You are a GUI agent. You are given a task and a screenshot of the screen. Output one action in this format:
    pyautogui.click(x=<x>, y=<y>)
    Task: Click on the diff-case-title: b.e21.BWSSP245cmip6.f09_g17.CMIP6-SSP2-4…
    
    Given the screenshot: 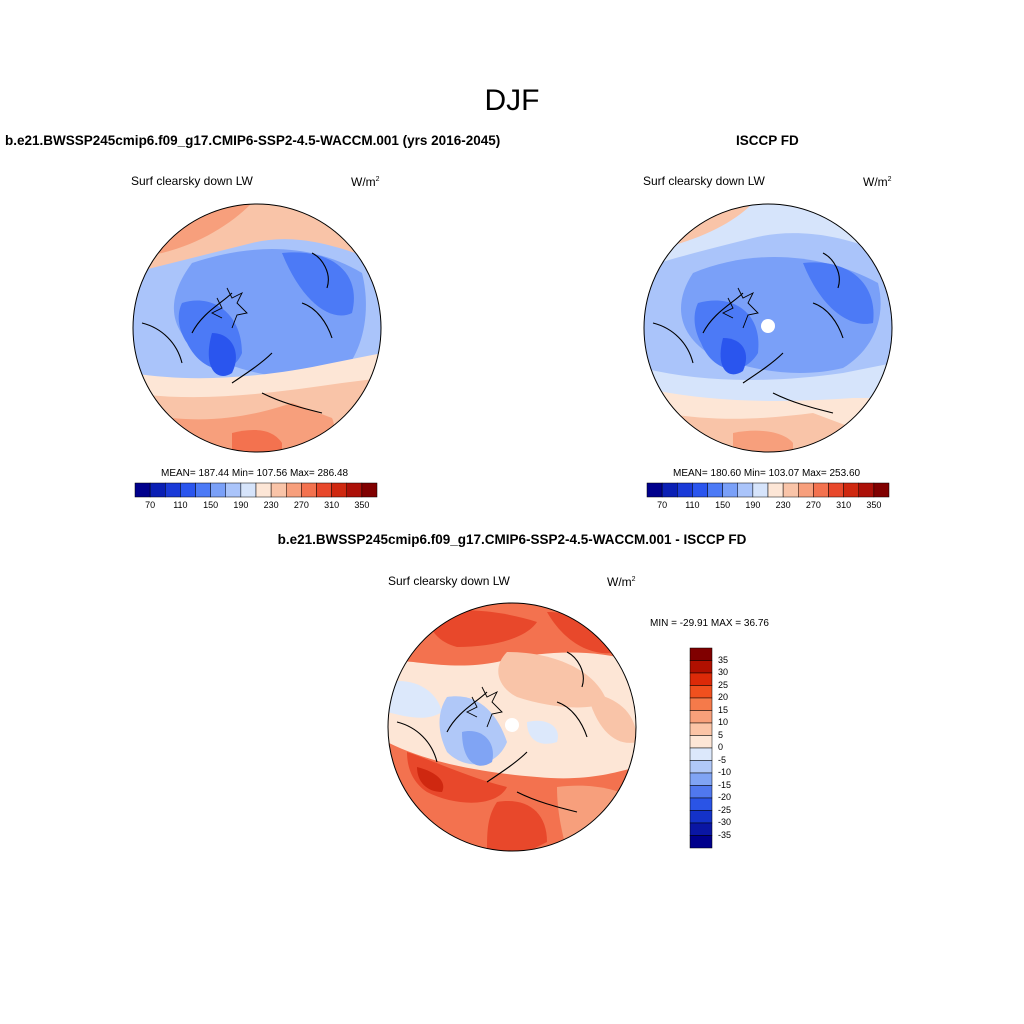 What is the action you would take?
    pyautogui.click(x=512, y=539)
    